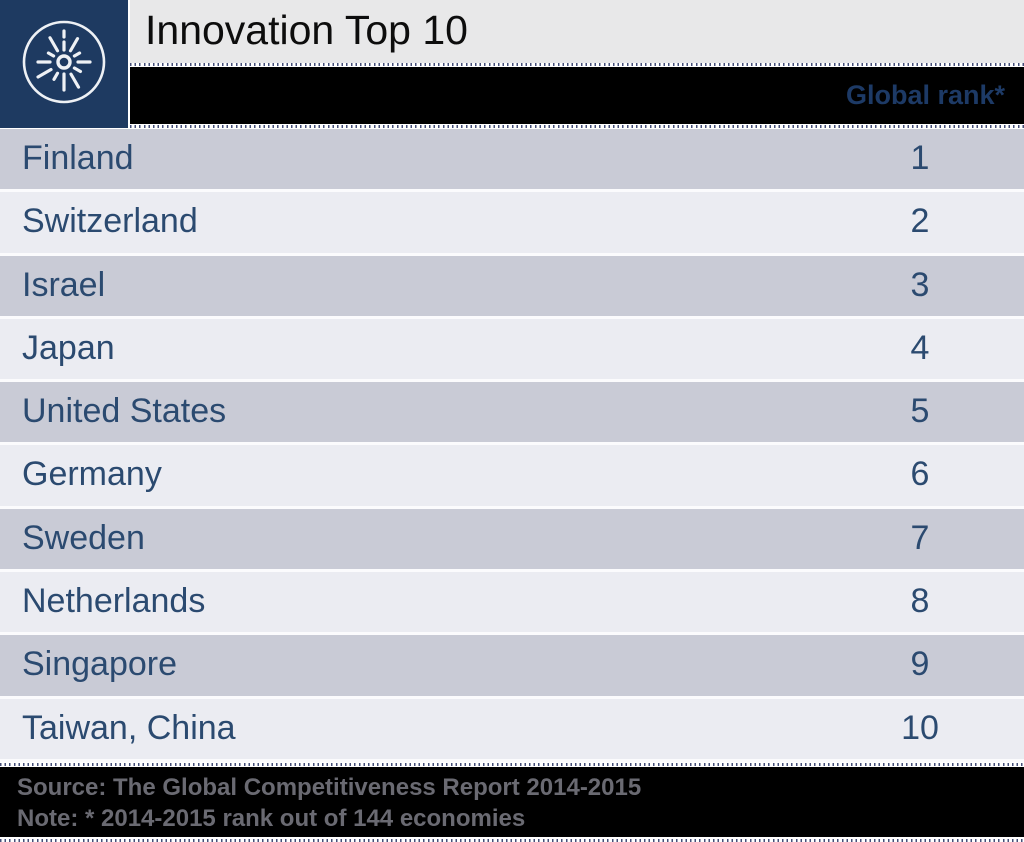 Image resolution: width=1024 pixels, height=842 pixels. Describe the element at coordinates (577, 95) in the screenshot. I see `column-header-bar: Global rank*` at that location.